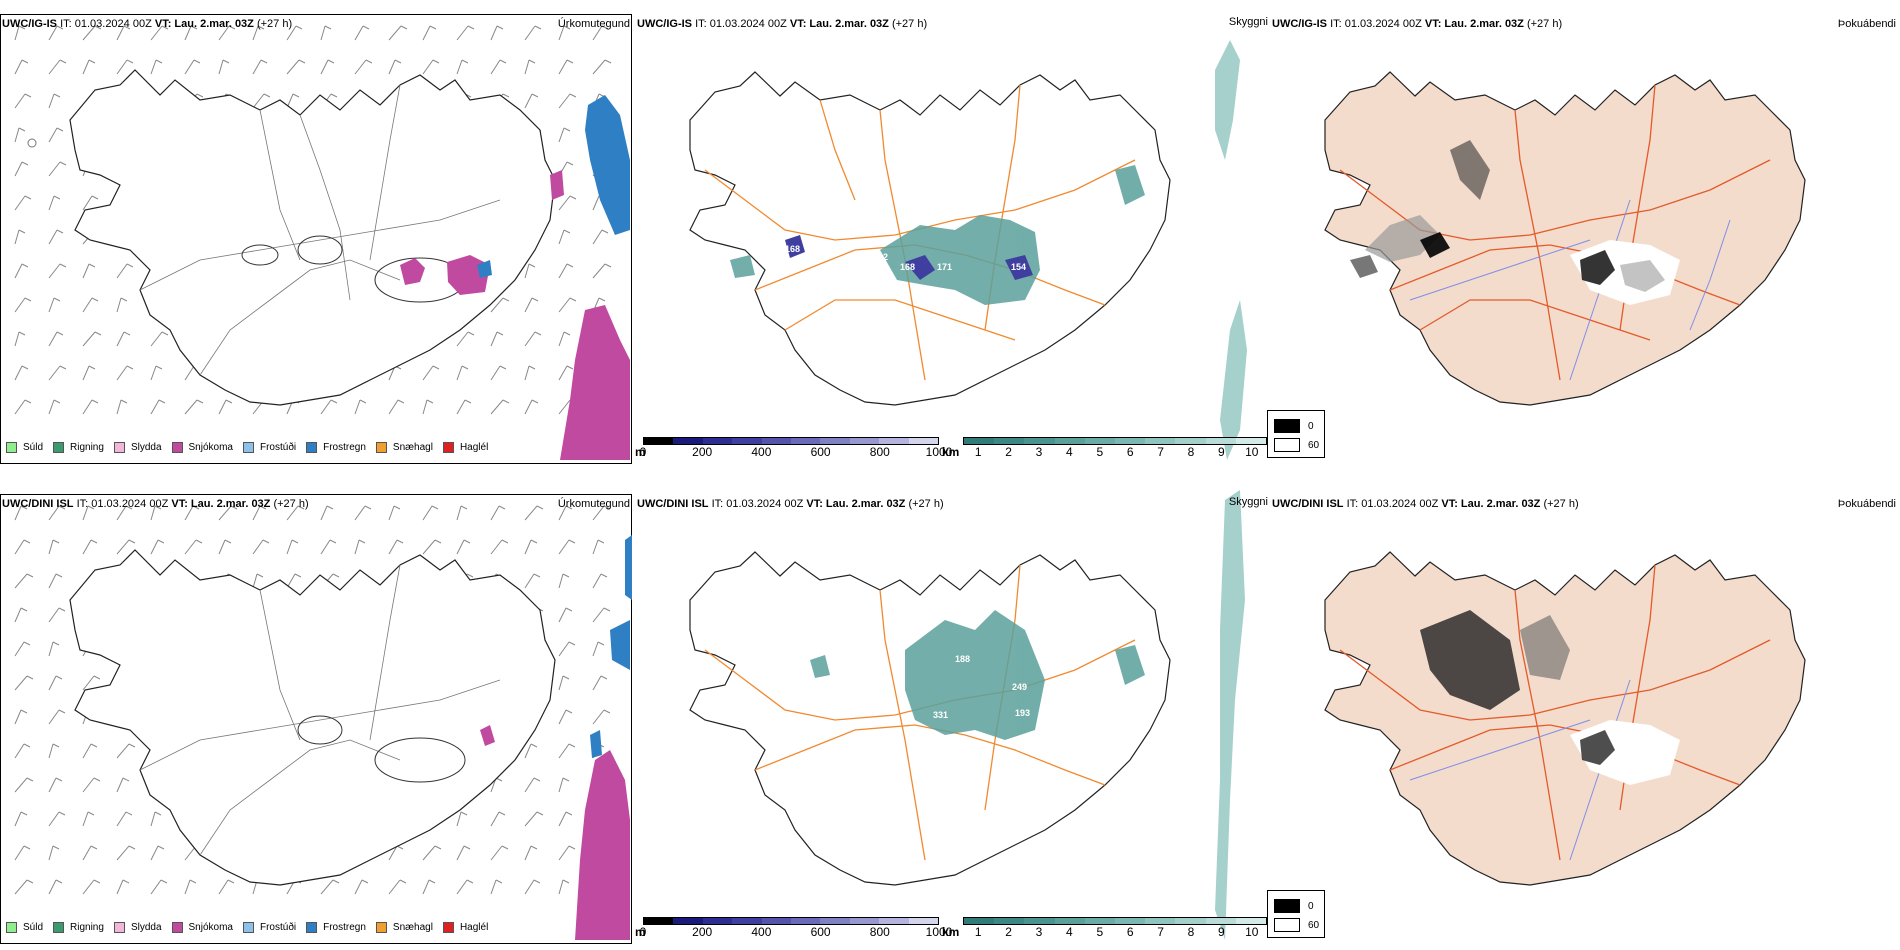 The width and height of the screenshot is (1900, 950). Describe the element at coordinates (1230, 715) in the screenshot. I see `visibility-offshore` at that location.